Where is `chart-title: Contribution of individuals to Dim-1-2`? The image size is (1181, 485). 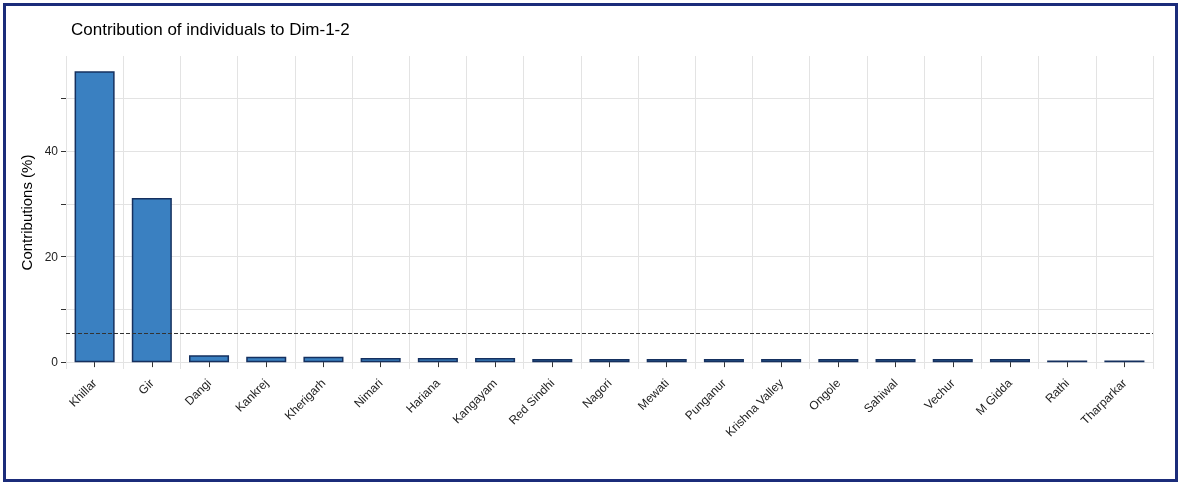
chart-title: Contribution of individuals to Dim-1-2 is located at coordinates (210, 29).